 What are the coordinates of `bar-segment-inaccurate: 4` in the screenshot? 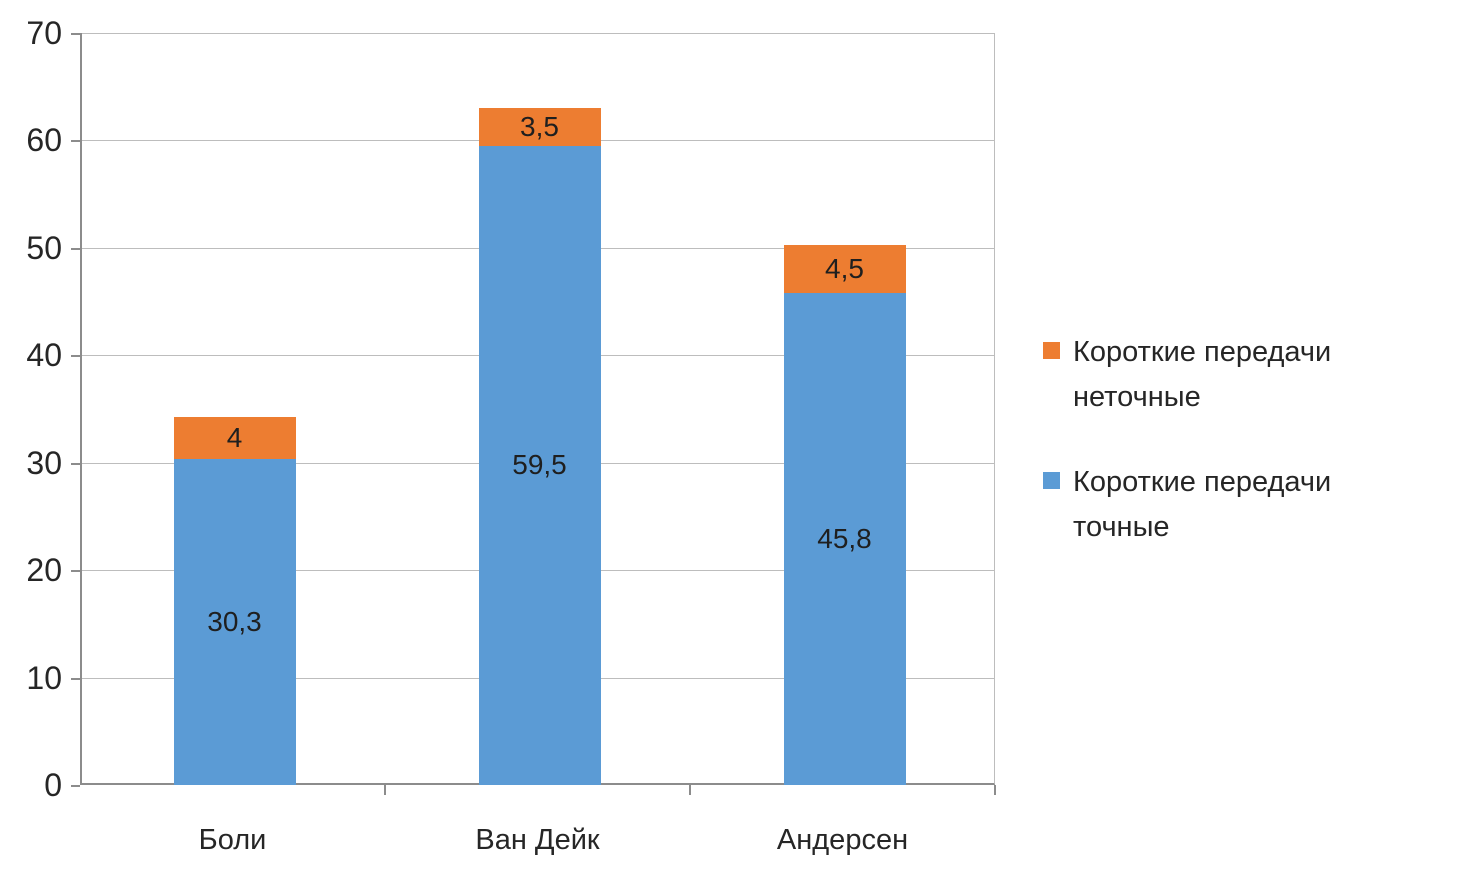 It's located at (234, 438).